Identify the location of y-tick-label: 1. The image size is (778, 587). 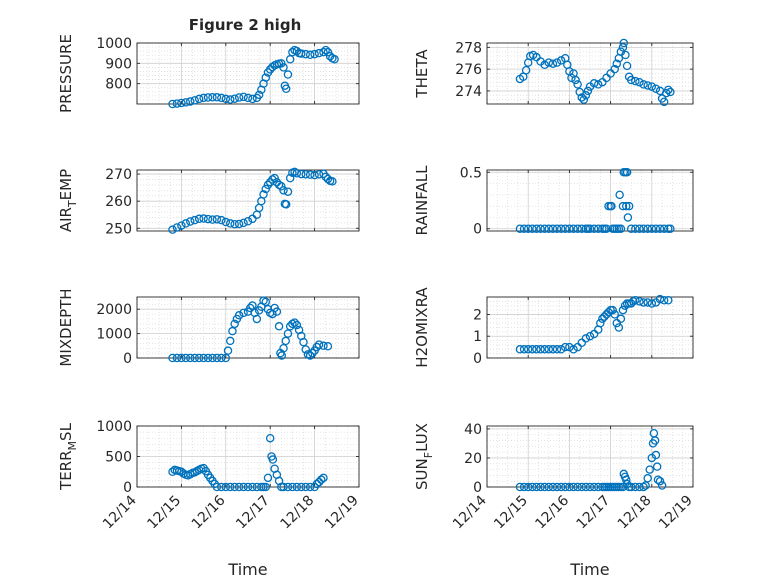
(477, 337).